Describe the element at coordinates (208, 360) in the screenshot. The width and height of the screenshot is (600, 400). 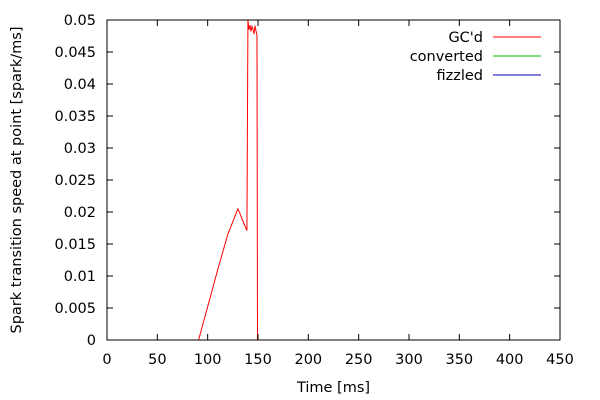
I see `x-tick-label: 100` at that location.